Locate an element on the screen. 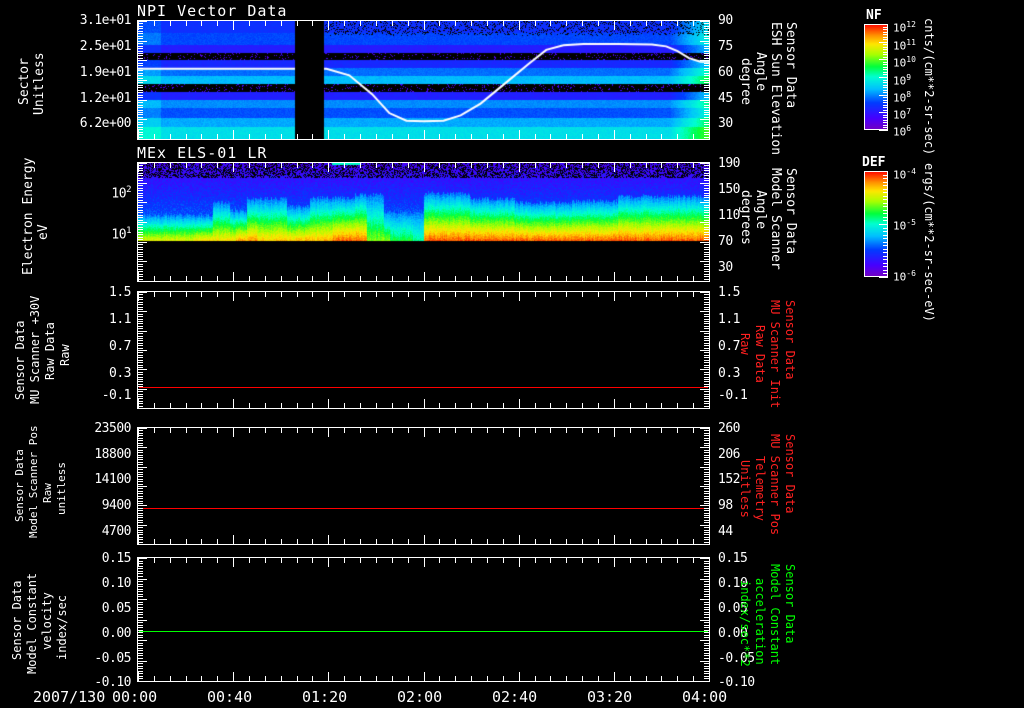  cb-nf-lab-0: 1012 is located at coordinates (904, 27).